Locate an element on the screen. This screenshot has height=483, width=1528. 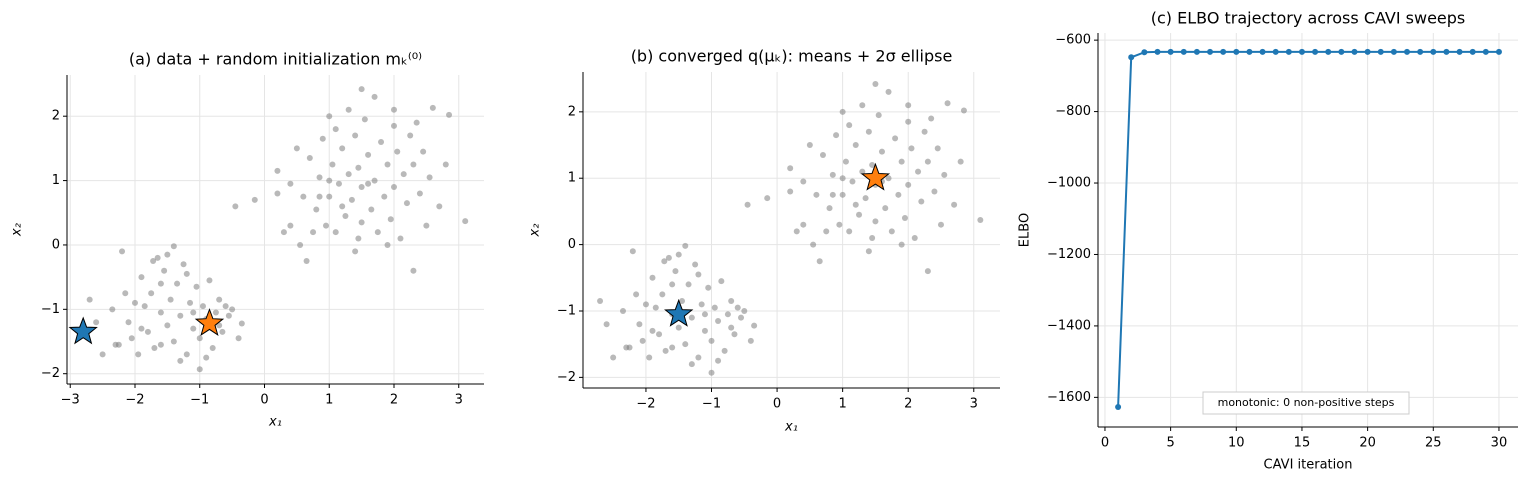
y-tick-label: 0 is located at coordinates (56, 244).